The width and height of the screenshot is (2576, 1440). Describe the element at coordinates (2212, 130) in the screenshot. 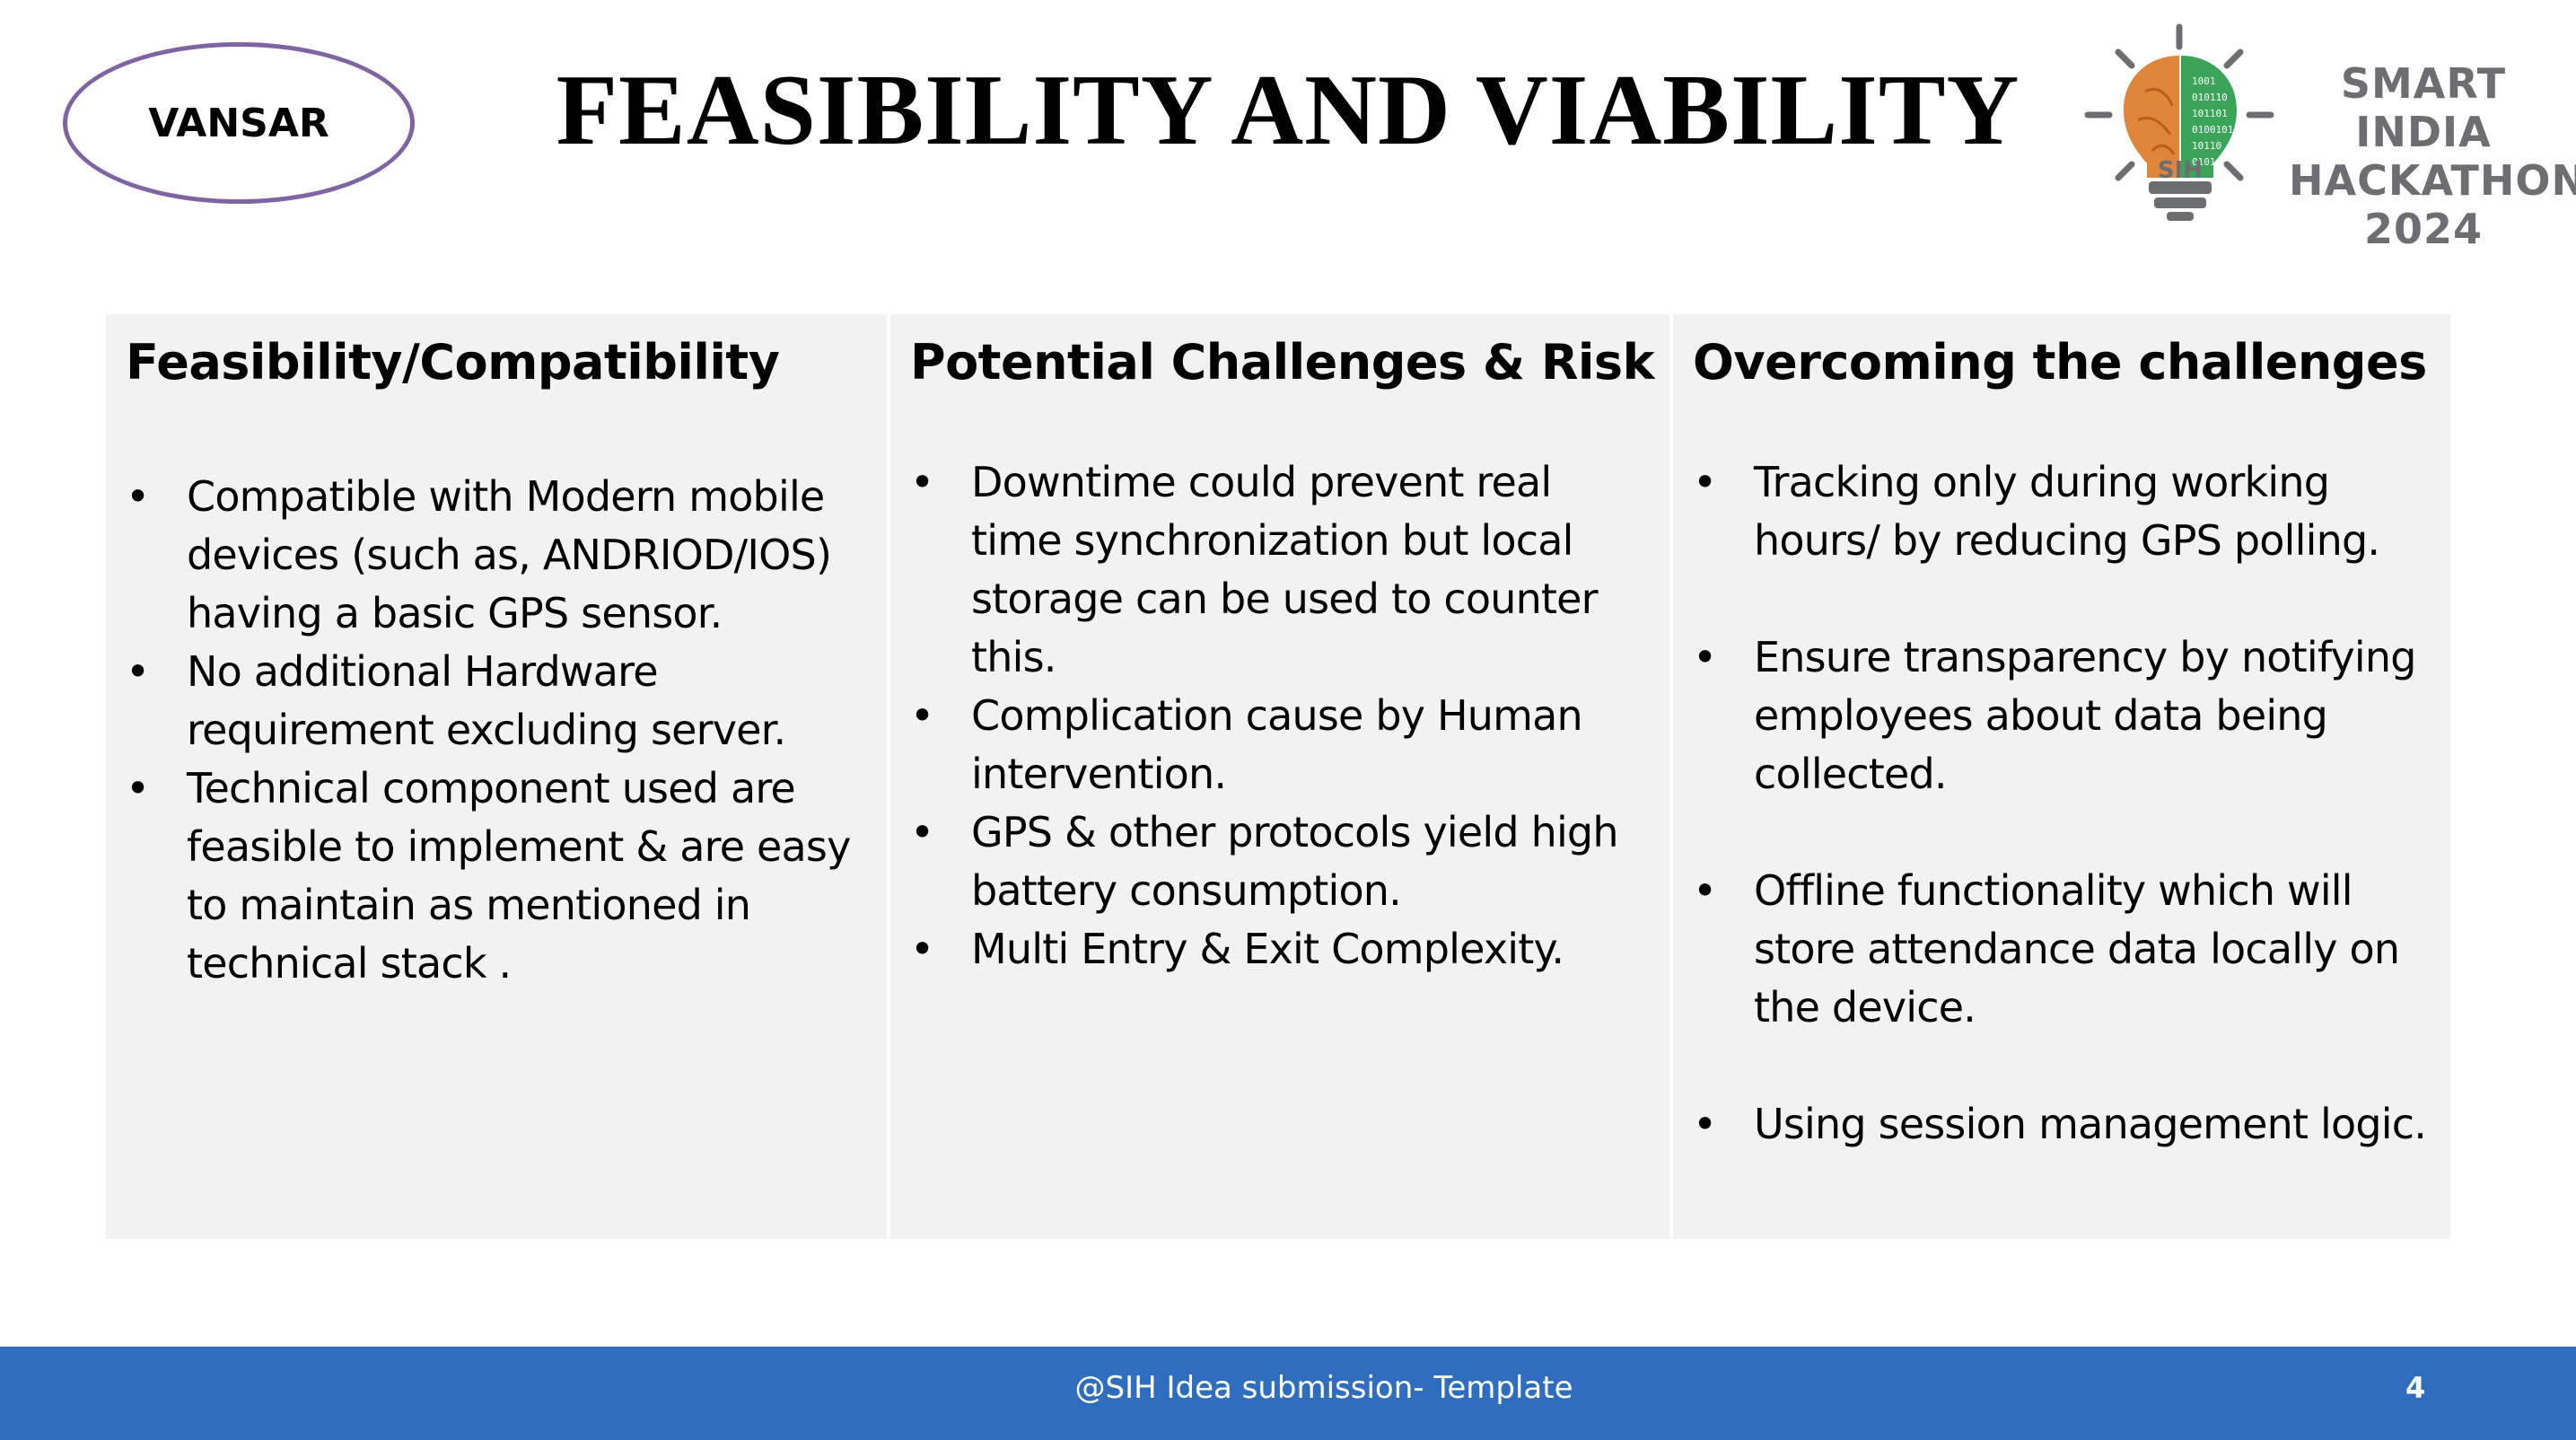

I see `svg-text: 0100101` at that location.